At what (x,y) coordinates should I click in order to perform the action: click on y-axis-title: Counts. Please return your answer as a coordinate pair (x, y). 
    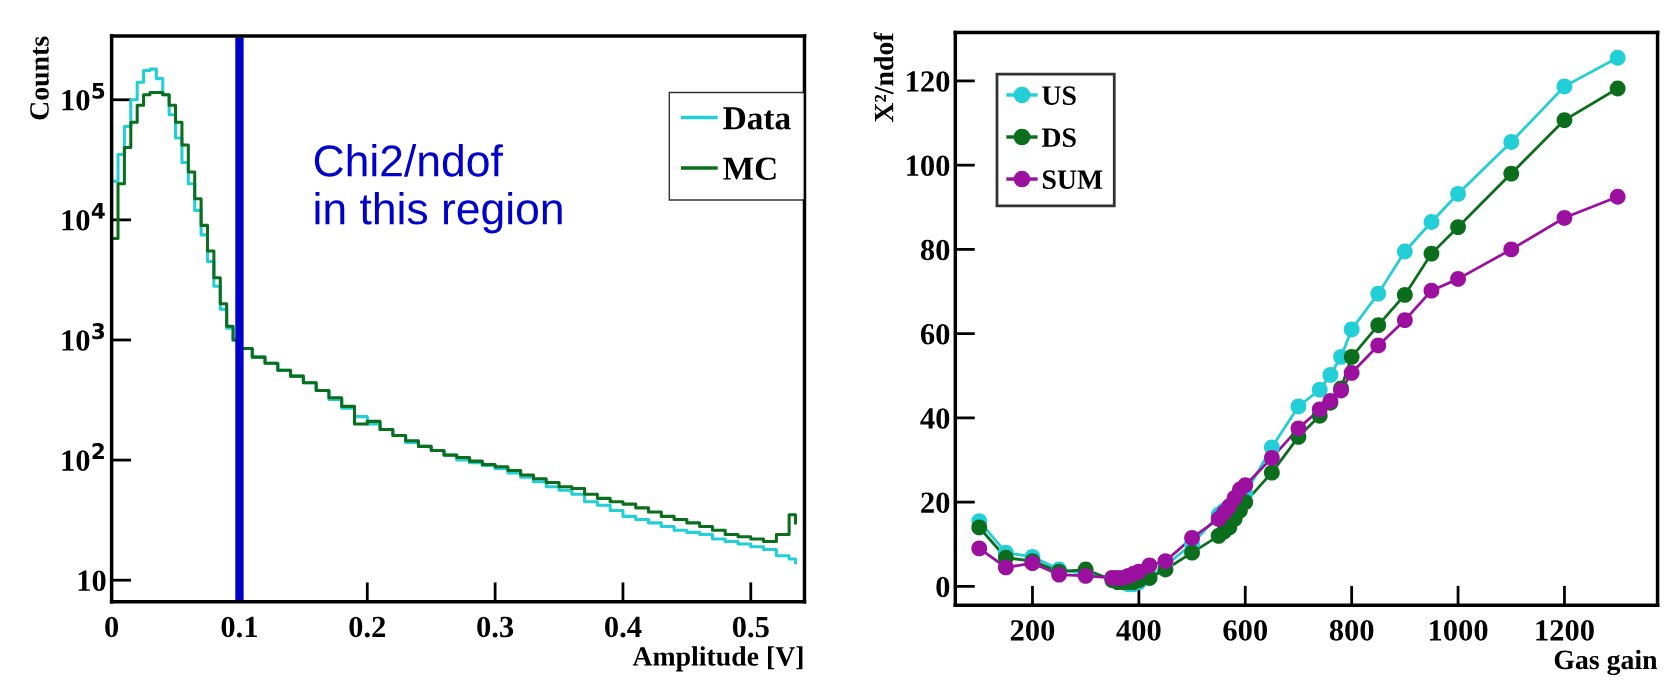
    Looking at the image, I should click on (39, 78).